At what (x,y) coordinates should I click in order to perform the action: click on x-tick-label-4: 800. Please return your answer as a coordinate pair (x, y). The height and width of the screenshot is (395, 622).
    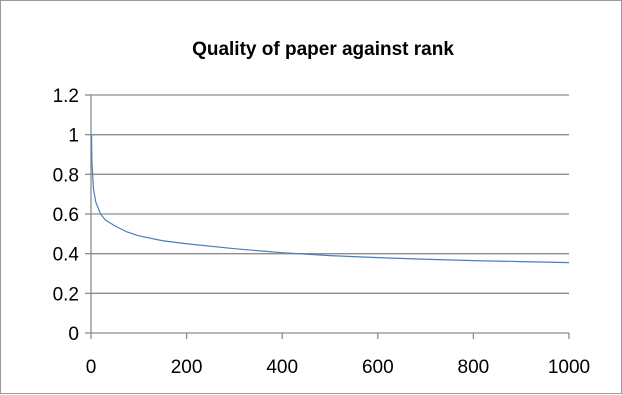
    Looking at the image, I should click on (474, 367).